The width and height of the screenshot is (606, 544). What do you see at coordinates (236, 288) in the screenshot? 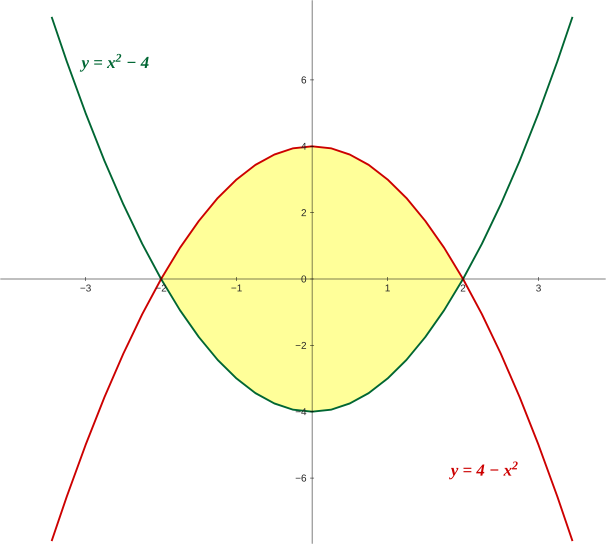
I see `x-tick-label: −1` at bounding box center [236, 288].